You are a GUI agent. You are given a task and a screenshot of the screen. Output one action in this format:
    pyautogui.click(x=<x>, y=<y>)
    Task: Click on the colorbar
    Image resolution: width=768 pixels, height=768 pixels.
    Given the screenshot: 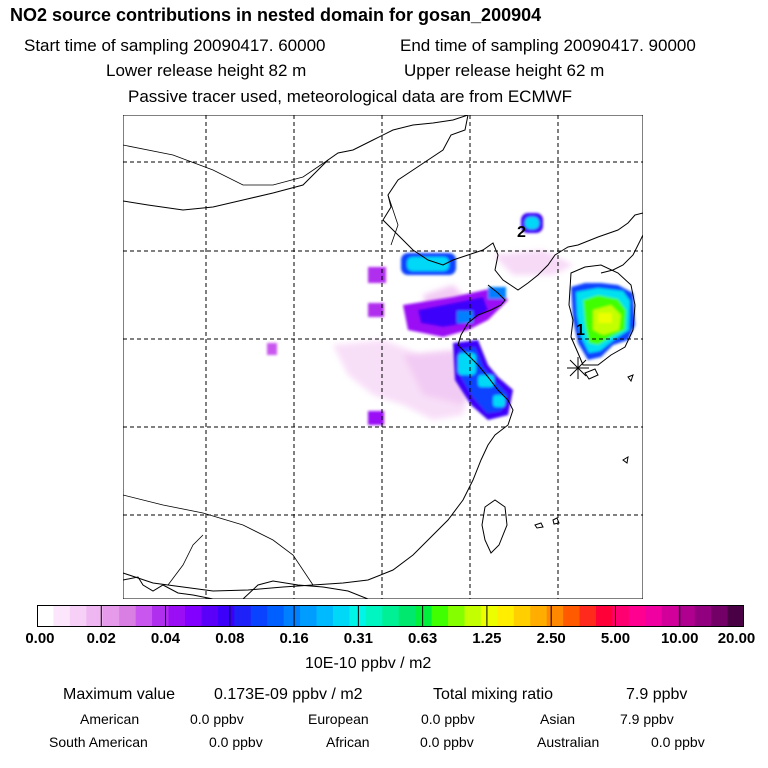 What is the action you would take?
    pyautogui.click(x=390, y=616)
    